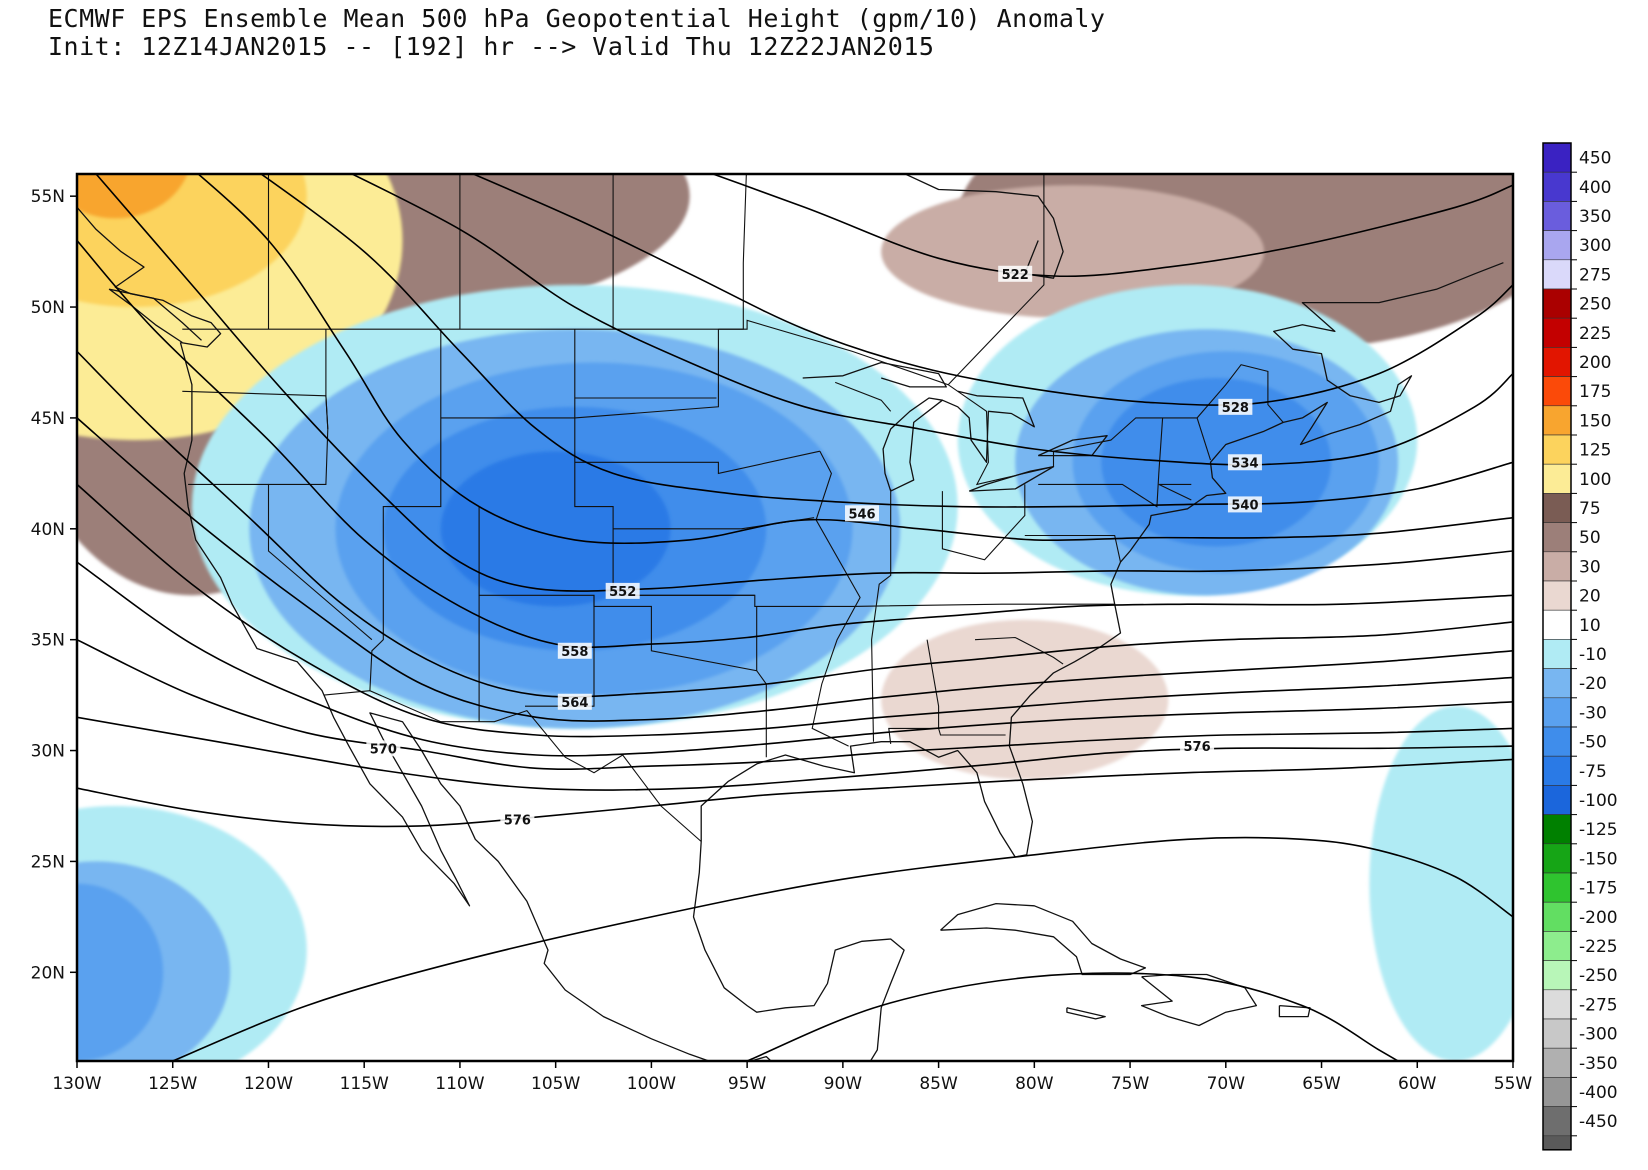  I want to click on lat-tick-label: 50N, so click(48, 308).